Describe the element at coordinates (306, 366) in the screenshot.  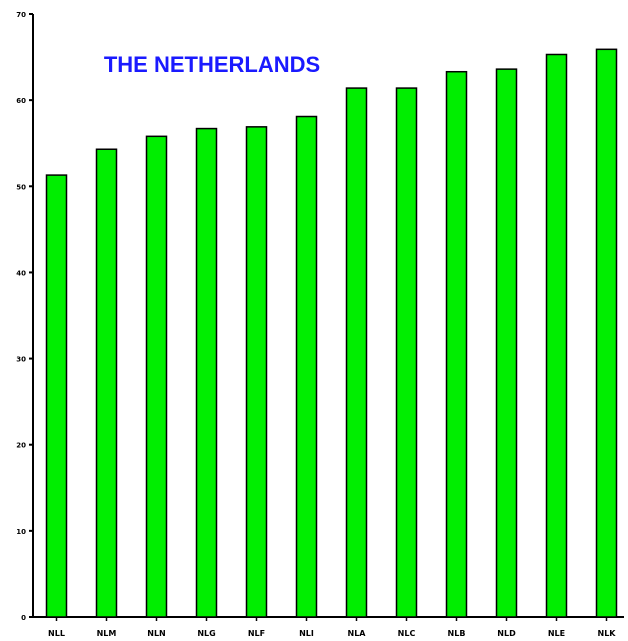
I see `bar-nli` at that location.